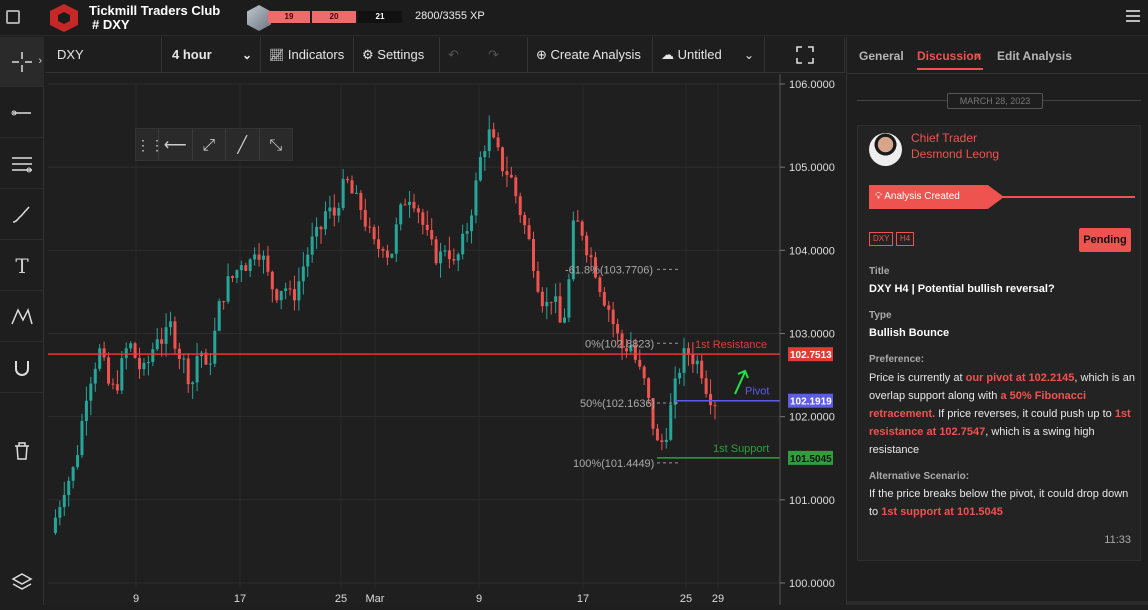  Describe the element at coordinates (175, 144) in the screenshot. I see `ray-tool-icon: ⟵` at that location.